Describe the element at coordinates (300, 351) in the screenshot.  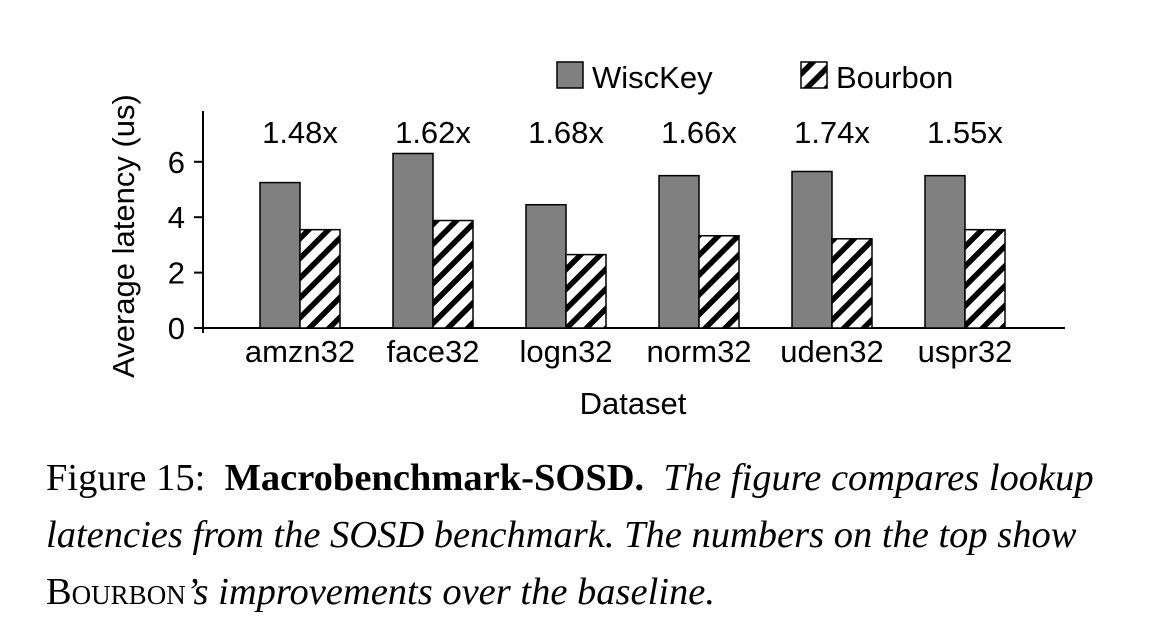
I see `x-tick-label: amzn32` at that location.